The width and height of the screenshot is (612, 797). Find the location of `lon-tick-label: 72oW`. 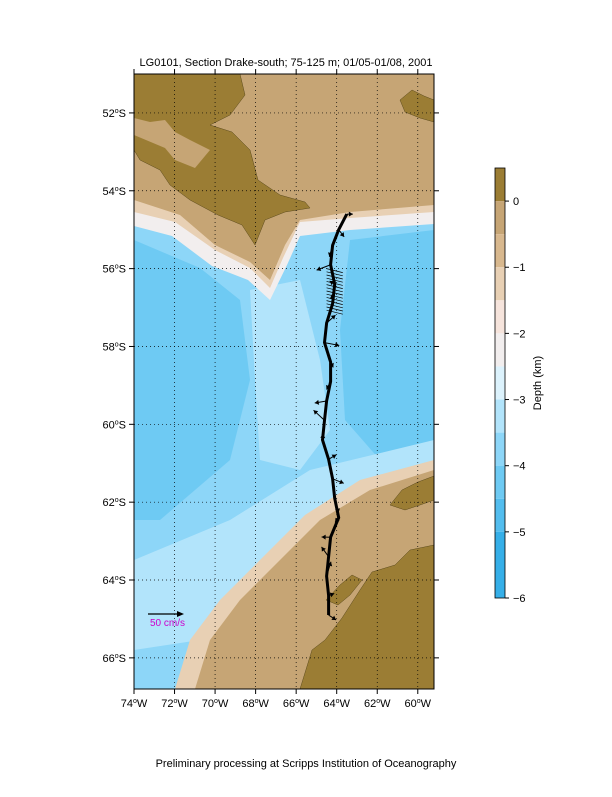

lon-tick-label: 72oW is located at coordinates (174, 704).